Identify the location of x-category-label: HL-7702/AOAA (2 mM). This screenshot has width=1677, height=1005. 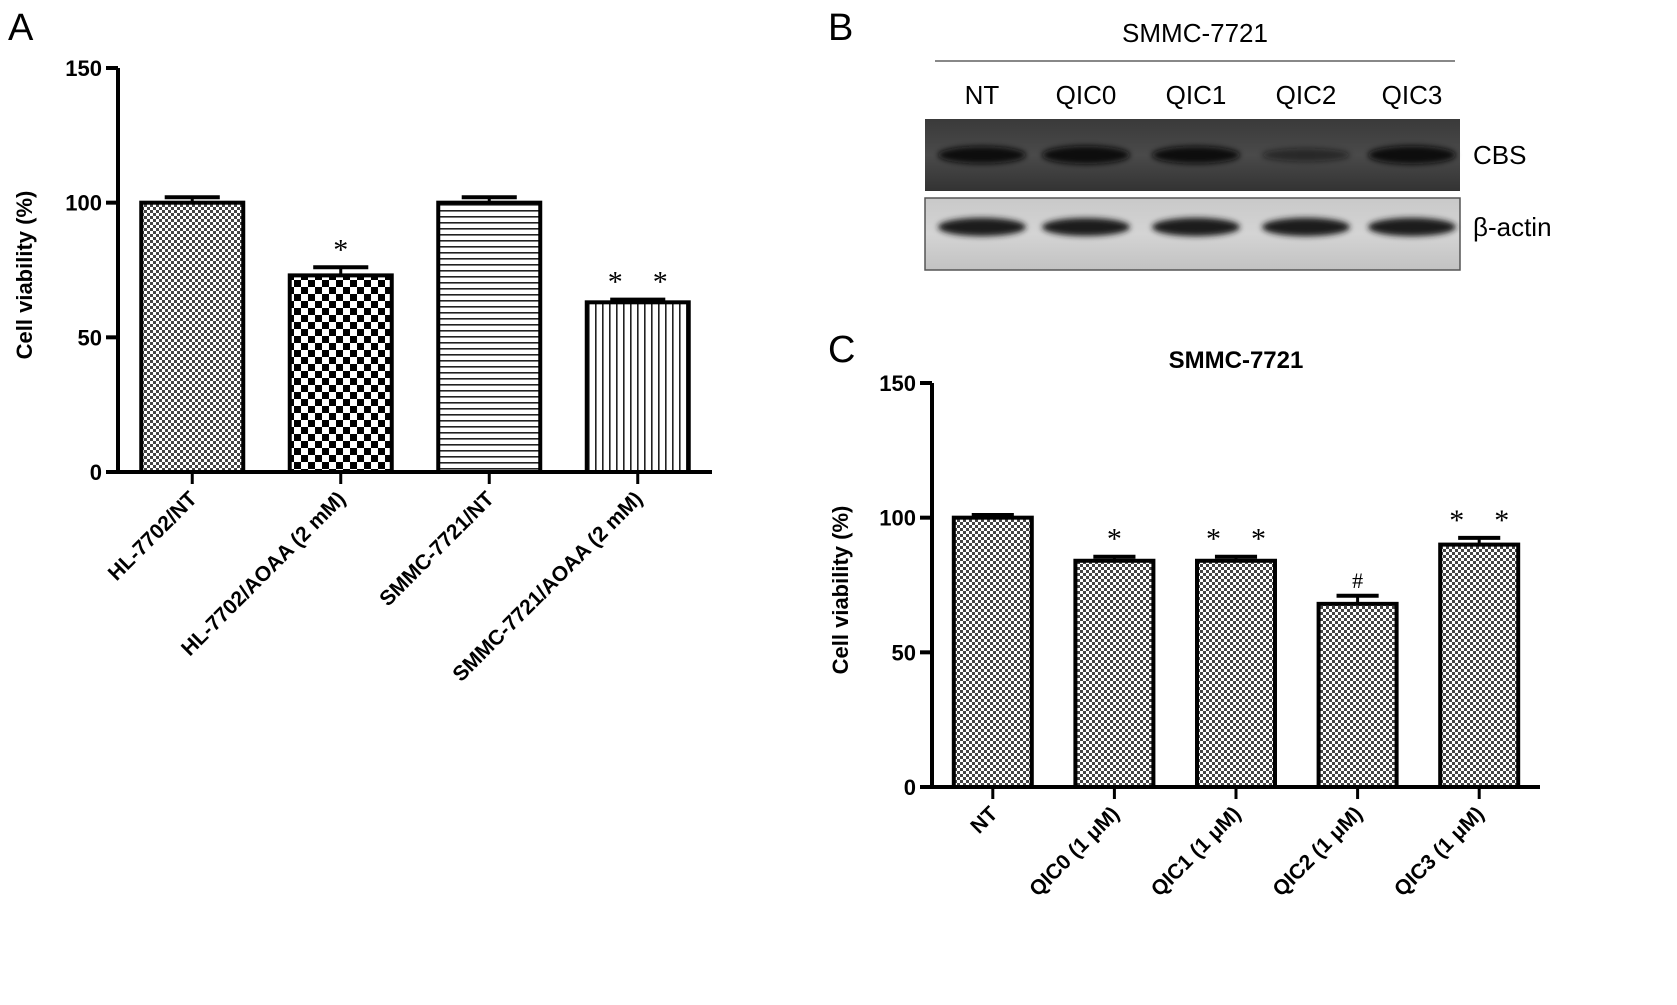
(263, 573).